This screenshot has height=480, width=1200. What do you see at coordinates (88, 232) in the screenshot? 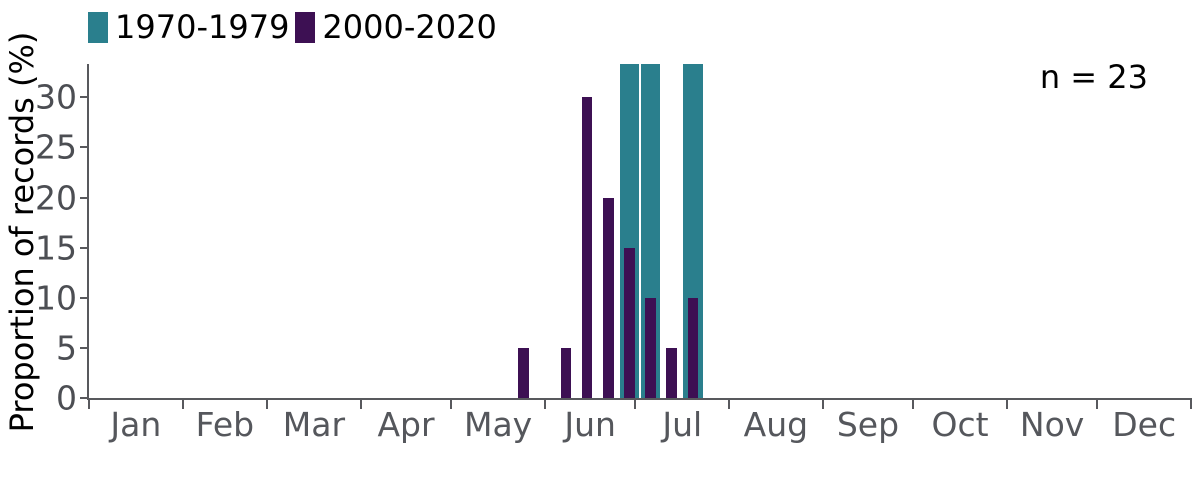
I see `y-axis-line` at bounding box center [88, 232].